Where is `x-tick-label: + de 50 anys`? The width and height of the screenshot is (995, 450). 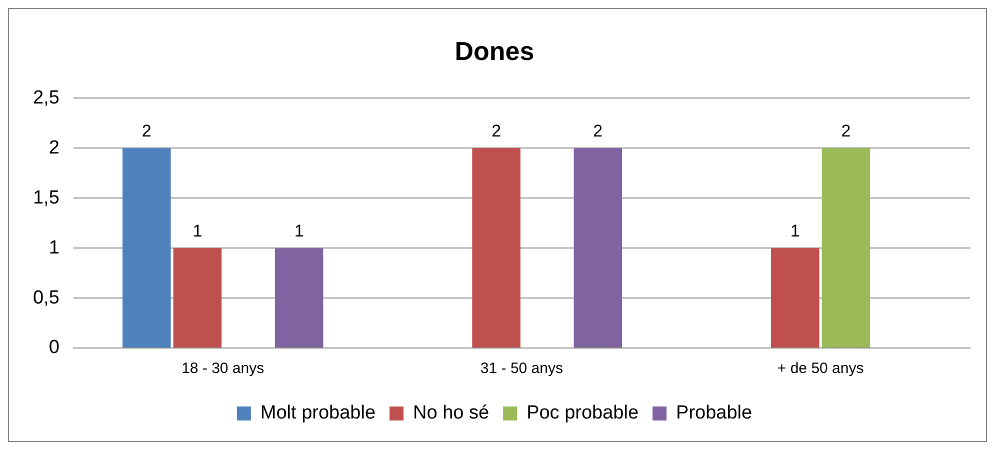 x-tick-label: + de 50 anys is located at coordinates (820, 369).